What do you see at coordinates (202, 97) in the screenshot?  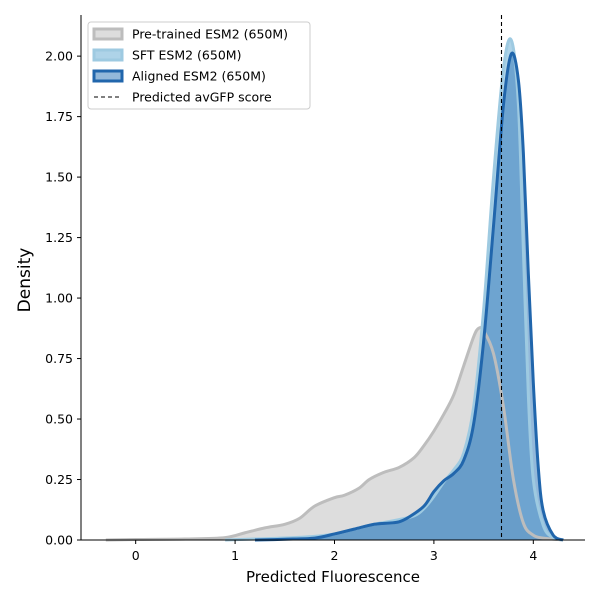 I see `reference-line-legend-label: Predicted avGFP score` at bounding box center [202, 97].